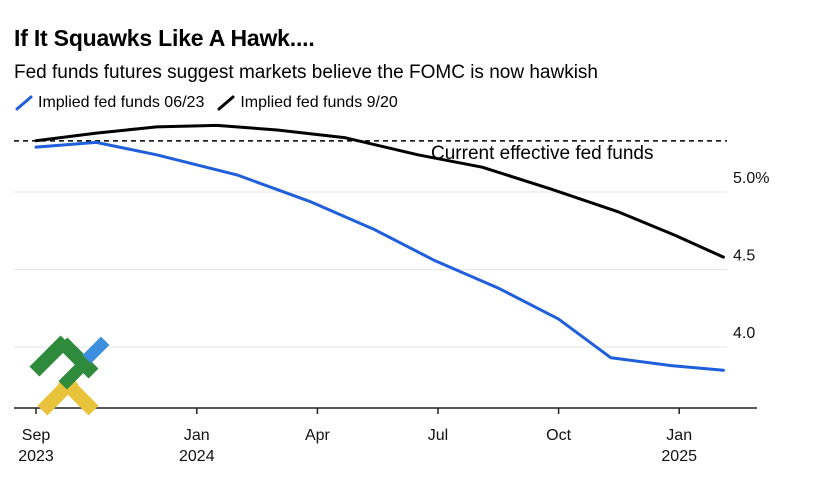  Describe the element at coordinates (679, 456) in the screenshot. I see `x-tick-year-label-5: 2025` at that location.